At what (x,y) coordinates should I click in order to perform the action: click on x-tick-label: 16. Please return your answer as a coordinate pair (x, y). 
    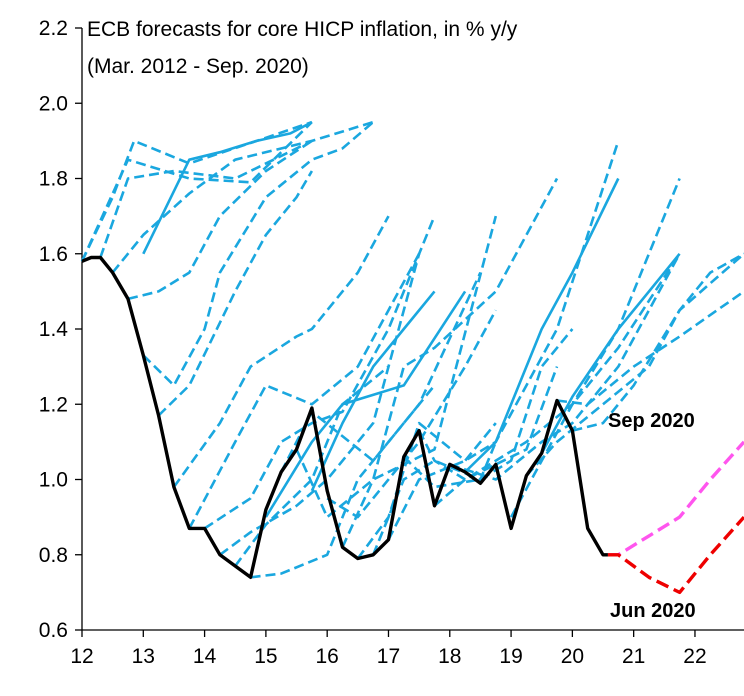
    Looking at the image, I should click on (327, 656).